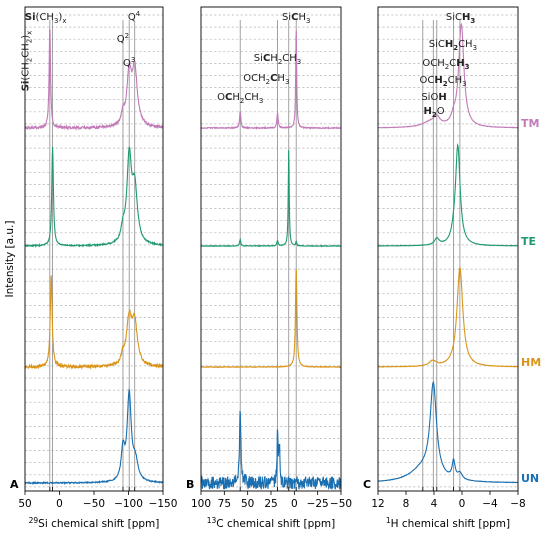 This screenshot has width=545, height=550. I want to click on x-axis-label: 29Si chemical shift [ppm], so click(94, 523).